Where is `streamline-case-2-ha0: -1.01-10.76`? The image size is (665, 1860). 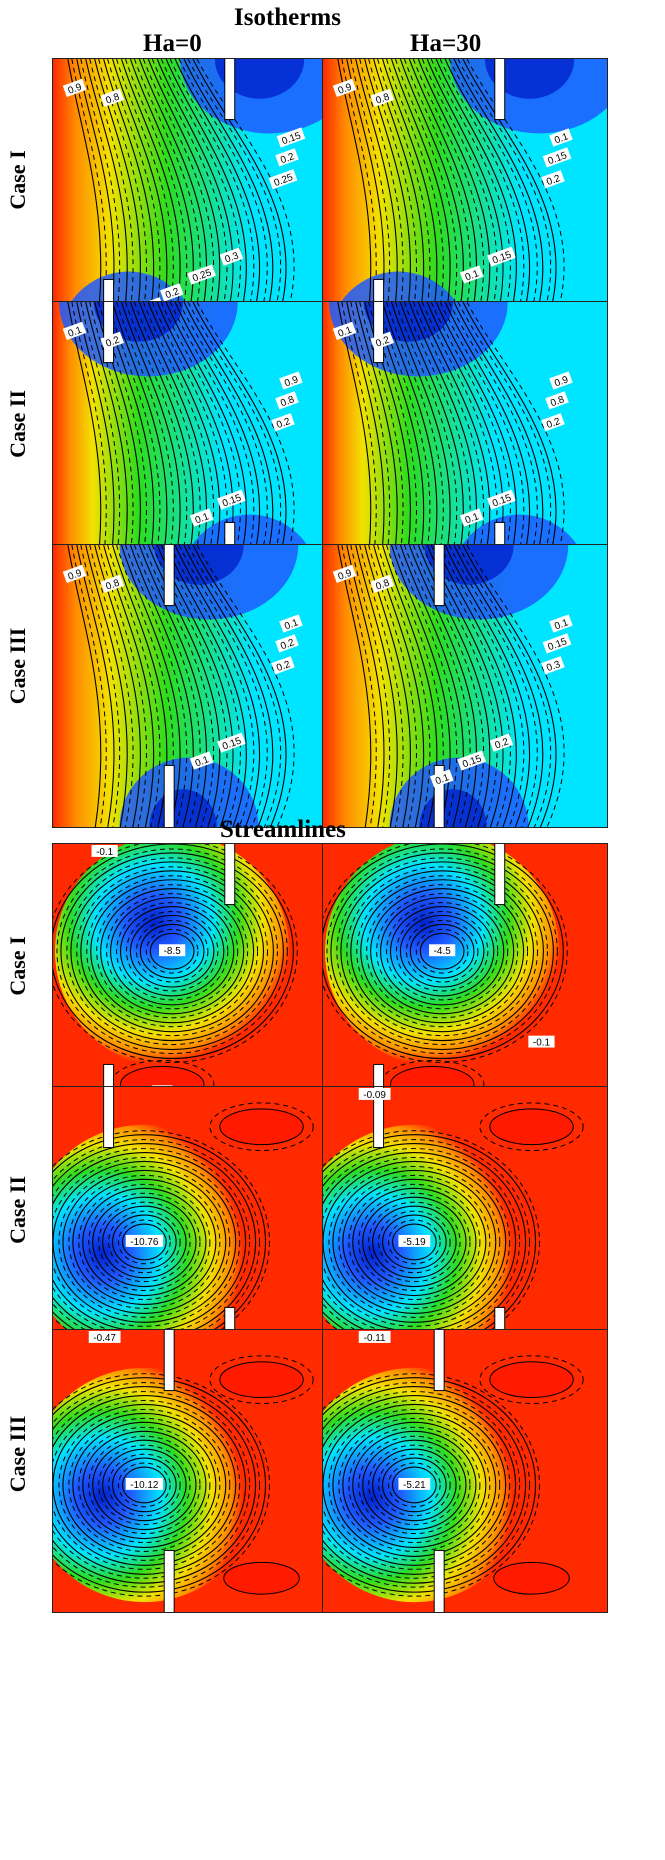
streamline-case-2-ha0: -1.01-10.76 is located at coordinates (195, 1228).